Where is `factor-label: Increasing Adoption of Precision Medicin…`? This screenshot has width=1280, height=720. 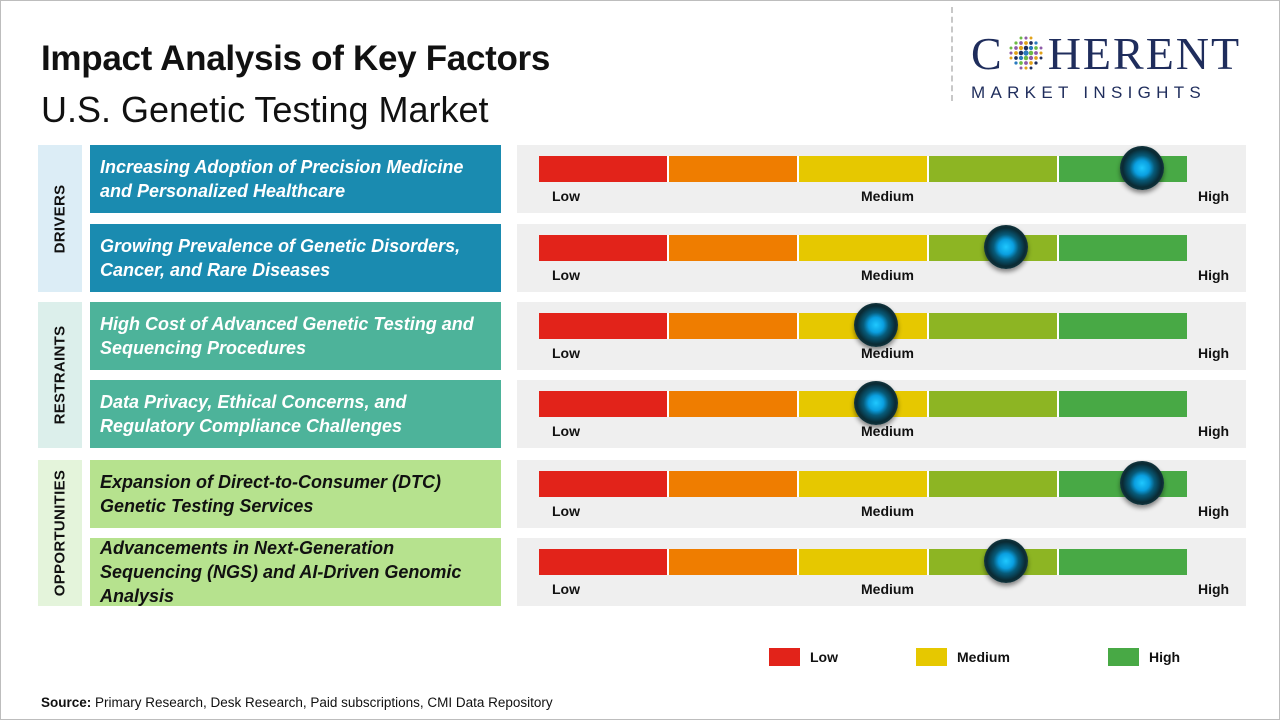
factor-label: Increasing Adoption of Precision Medicin… is located at coordinates (282, 179).